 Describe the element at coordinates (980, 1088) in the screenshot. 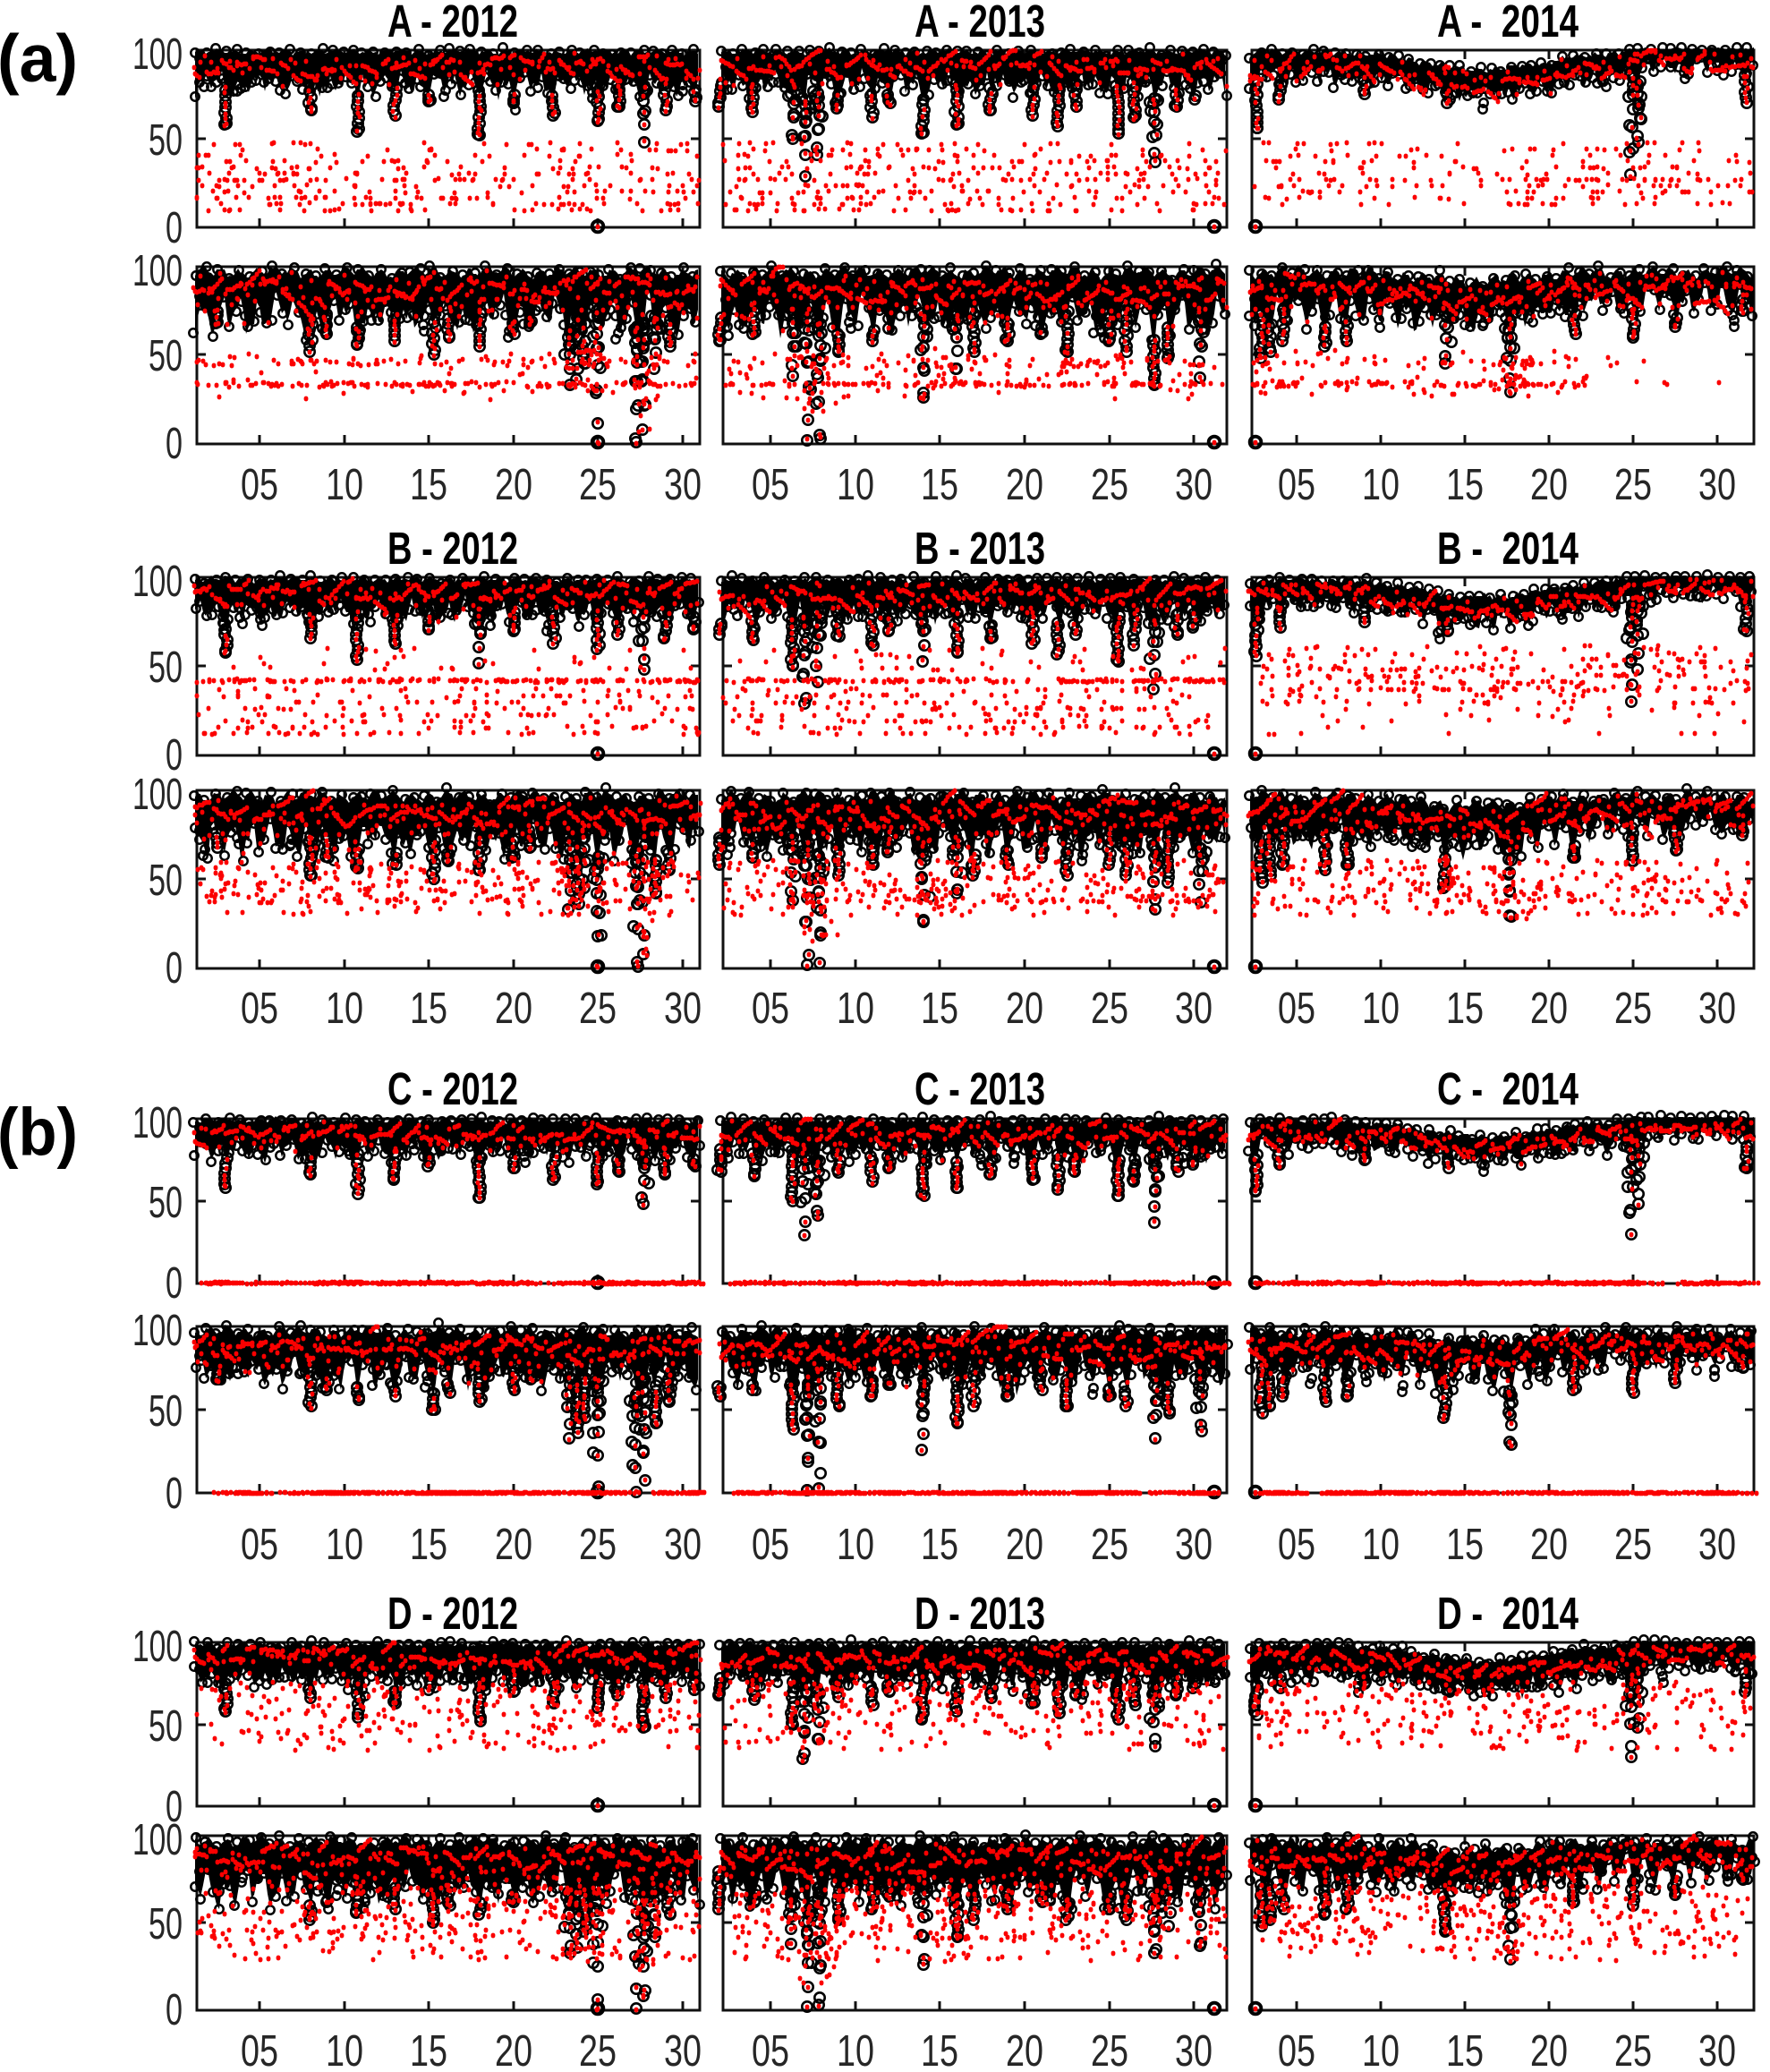

I see `svg-text: C - 2013` at that location.